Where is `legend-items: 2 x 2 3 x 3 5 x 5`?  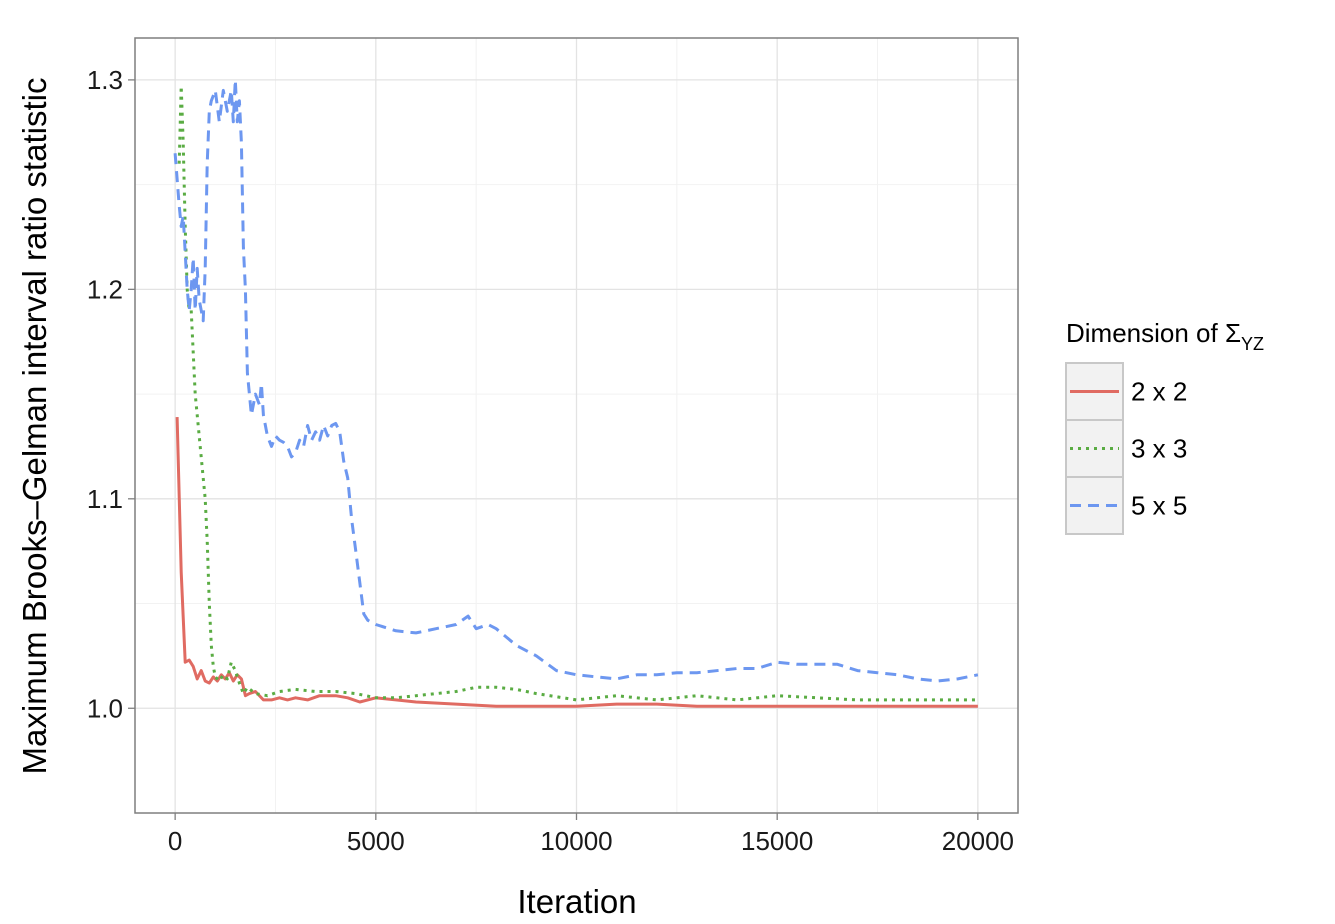 legend-items: 2 x 2 3 x 3 5 x 5 is located at coordinates (1126, 448).